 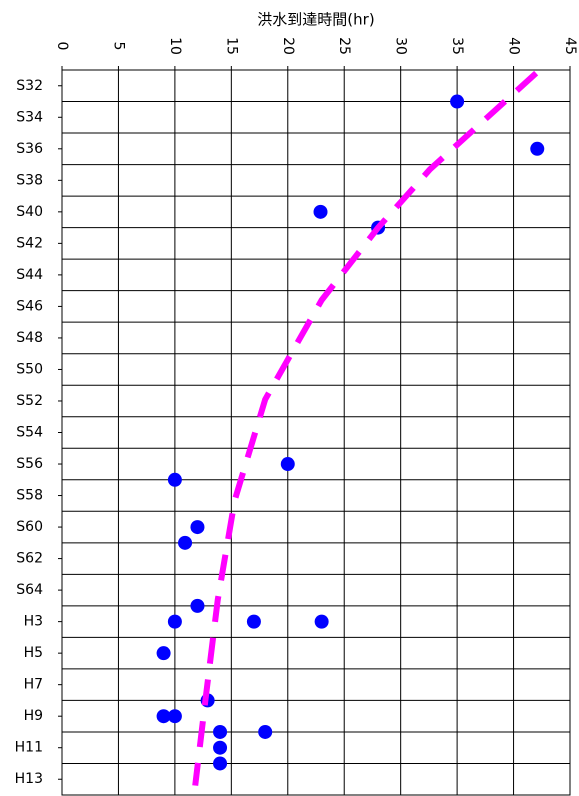 What do you see at coordinates (29, 180) in the screenshot?
I see `y-tick-label: S38` at bounding box center [29, 180].